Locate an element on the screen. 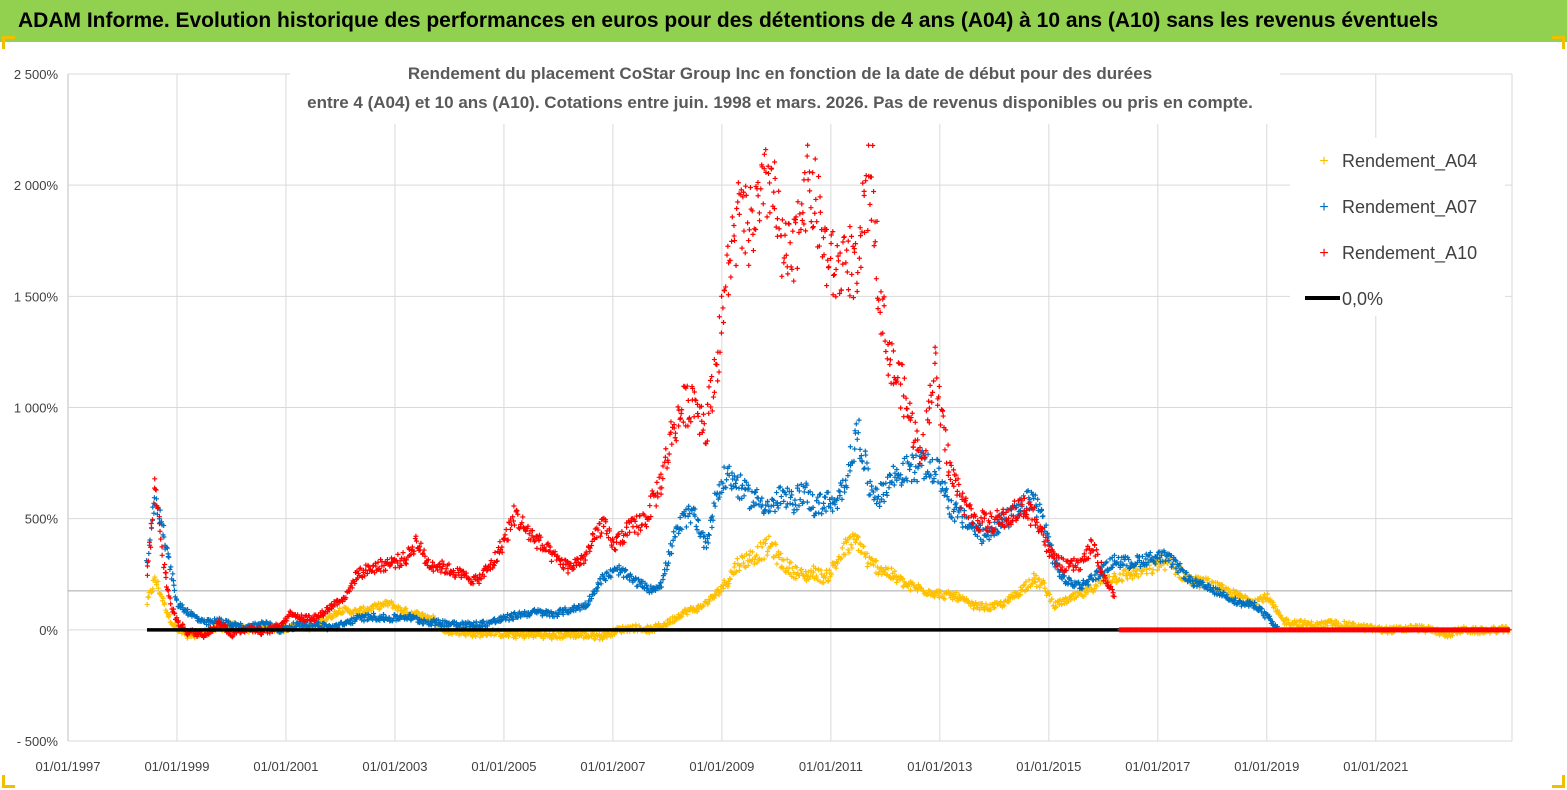  x-tick-label: 01/01/2005 is located at coordinates (503, 766).